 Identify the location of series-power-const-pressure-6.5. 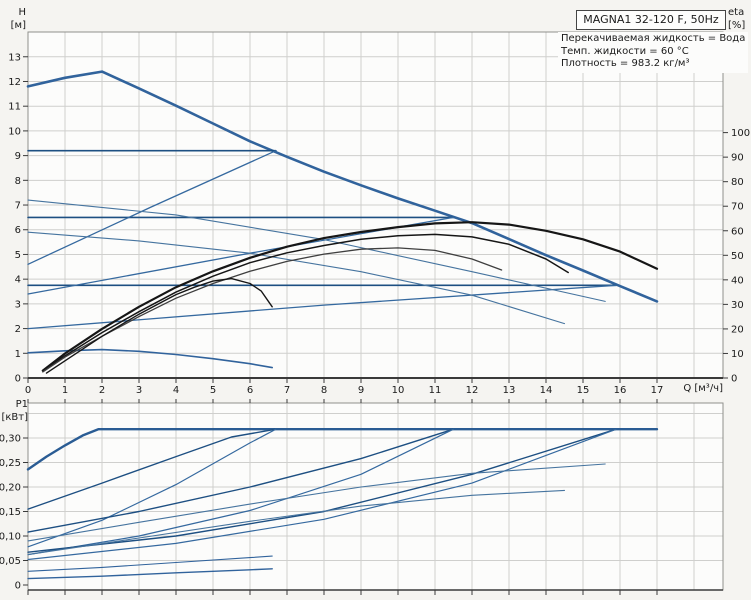
(241, 480).